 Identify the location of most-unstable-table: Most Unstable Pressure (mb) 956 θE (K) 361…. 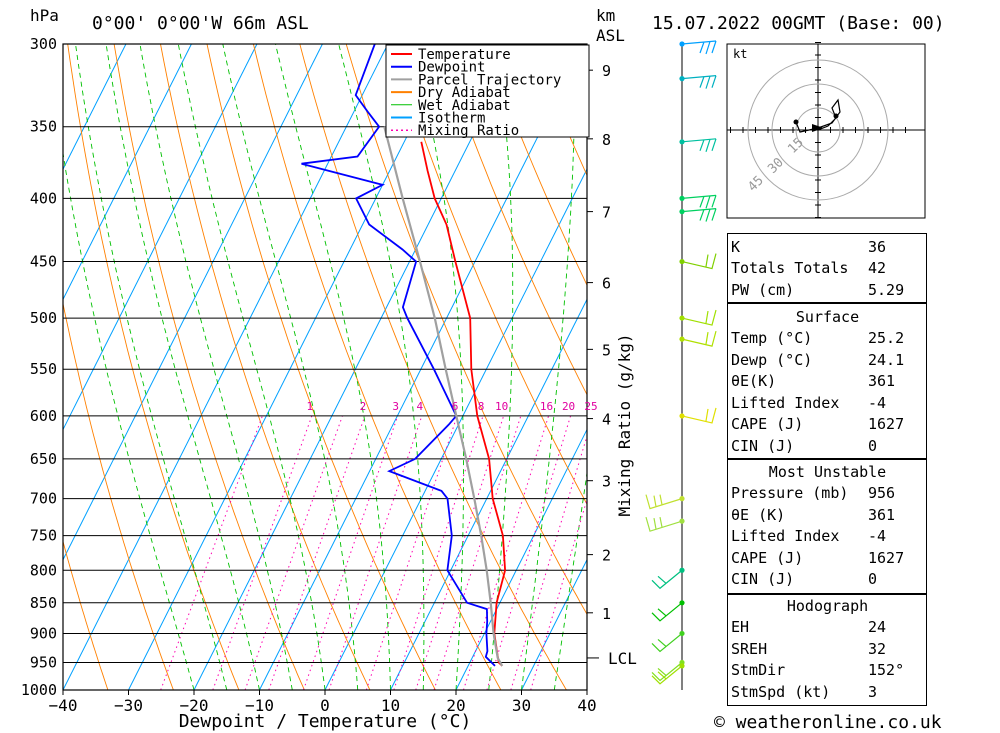
(827, 525).